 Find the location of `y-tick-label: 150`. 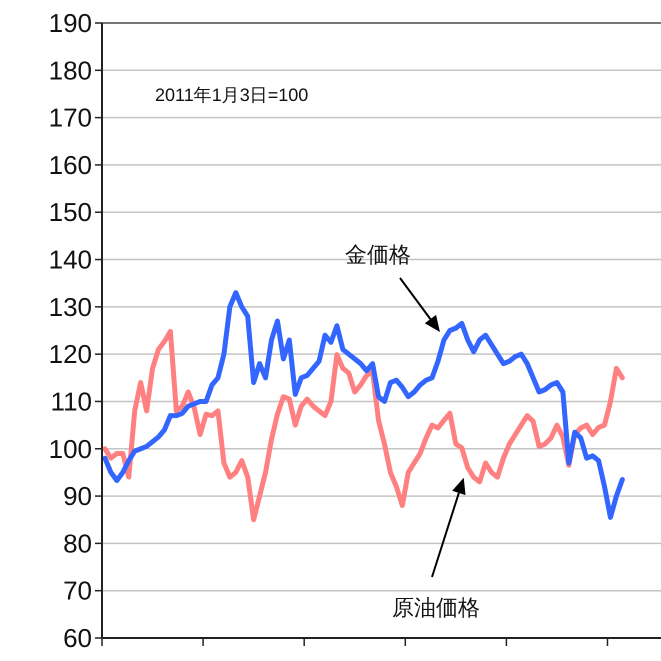

y-tick-label: 150 is located at coordinates (70, 212).